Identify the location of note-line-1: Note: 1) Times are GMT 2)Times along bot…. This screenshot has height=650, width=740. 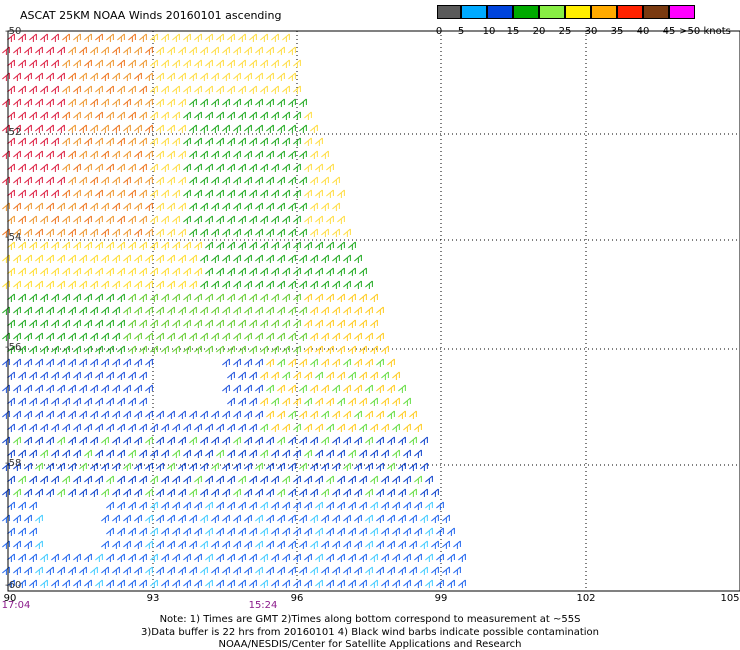
(370, 619).